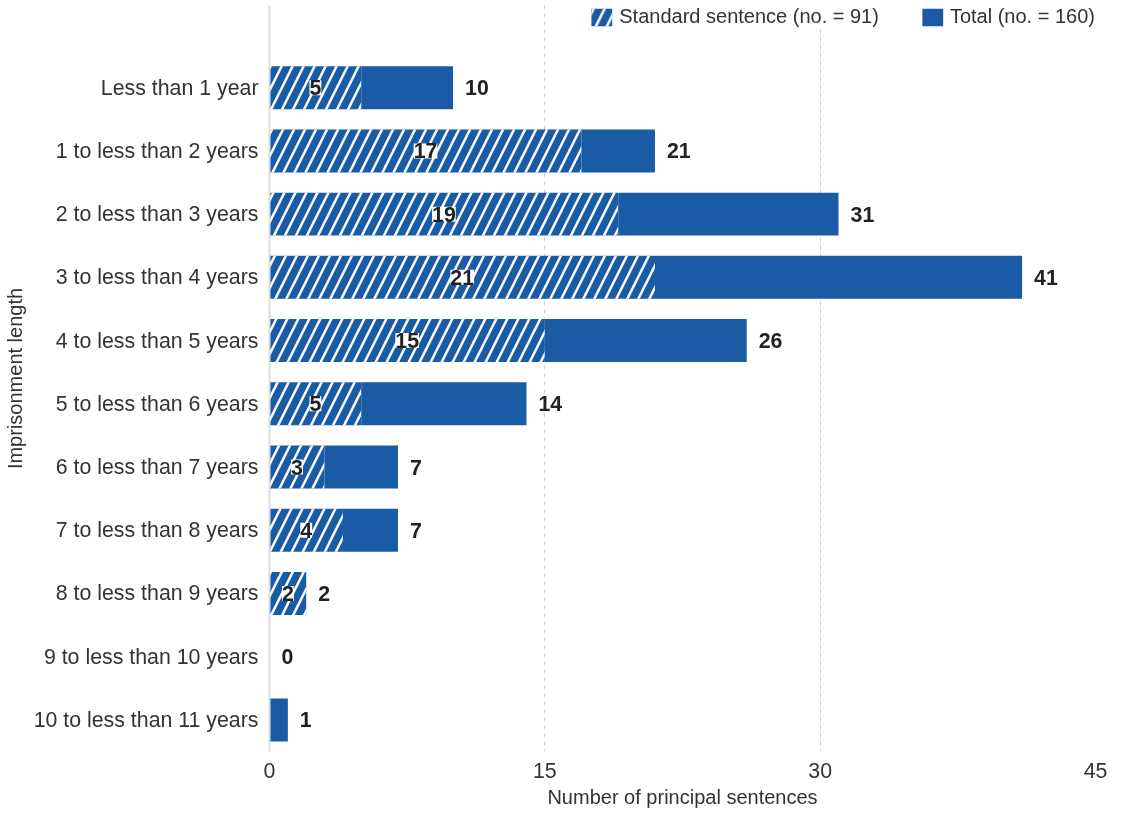  I want to click on y-axis-title: Imprisonment length, so click(14, 378).